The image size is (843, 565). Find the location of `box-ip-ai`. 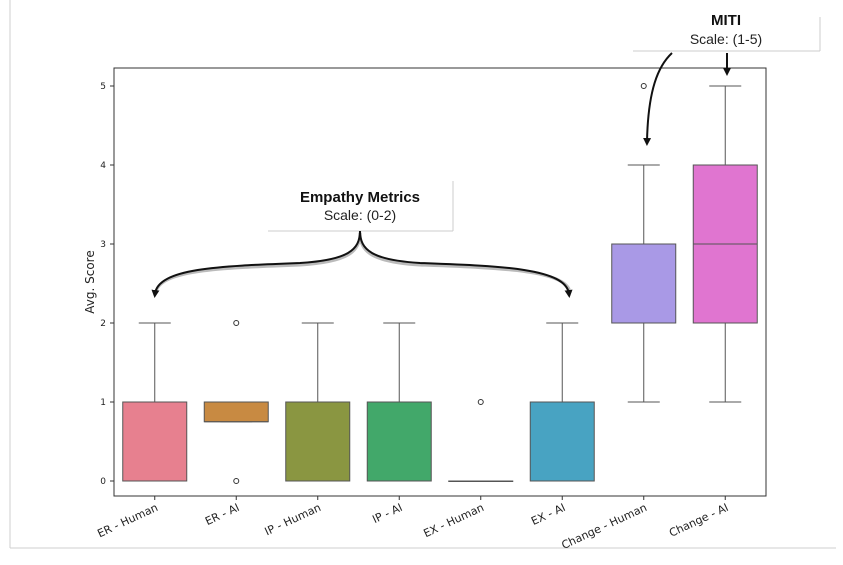

box-ip-ai is located at coordinates (399, 441).